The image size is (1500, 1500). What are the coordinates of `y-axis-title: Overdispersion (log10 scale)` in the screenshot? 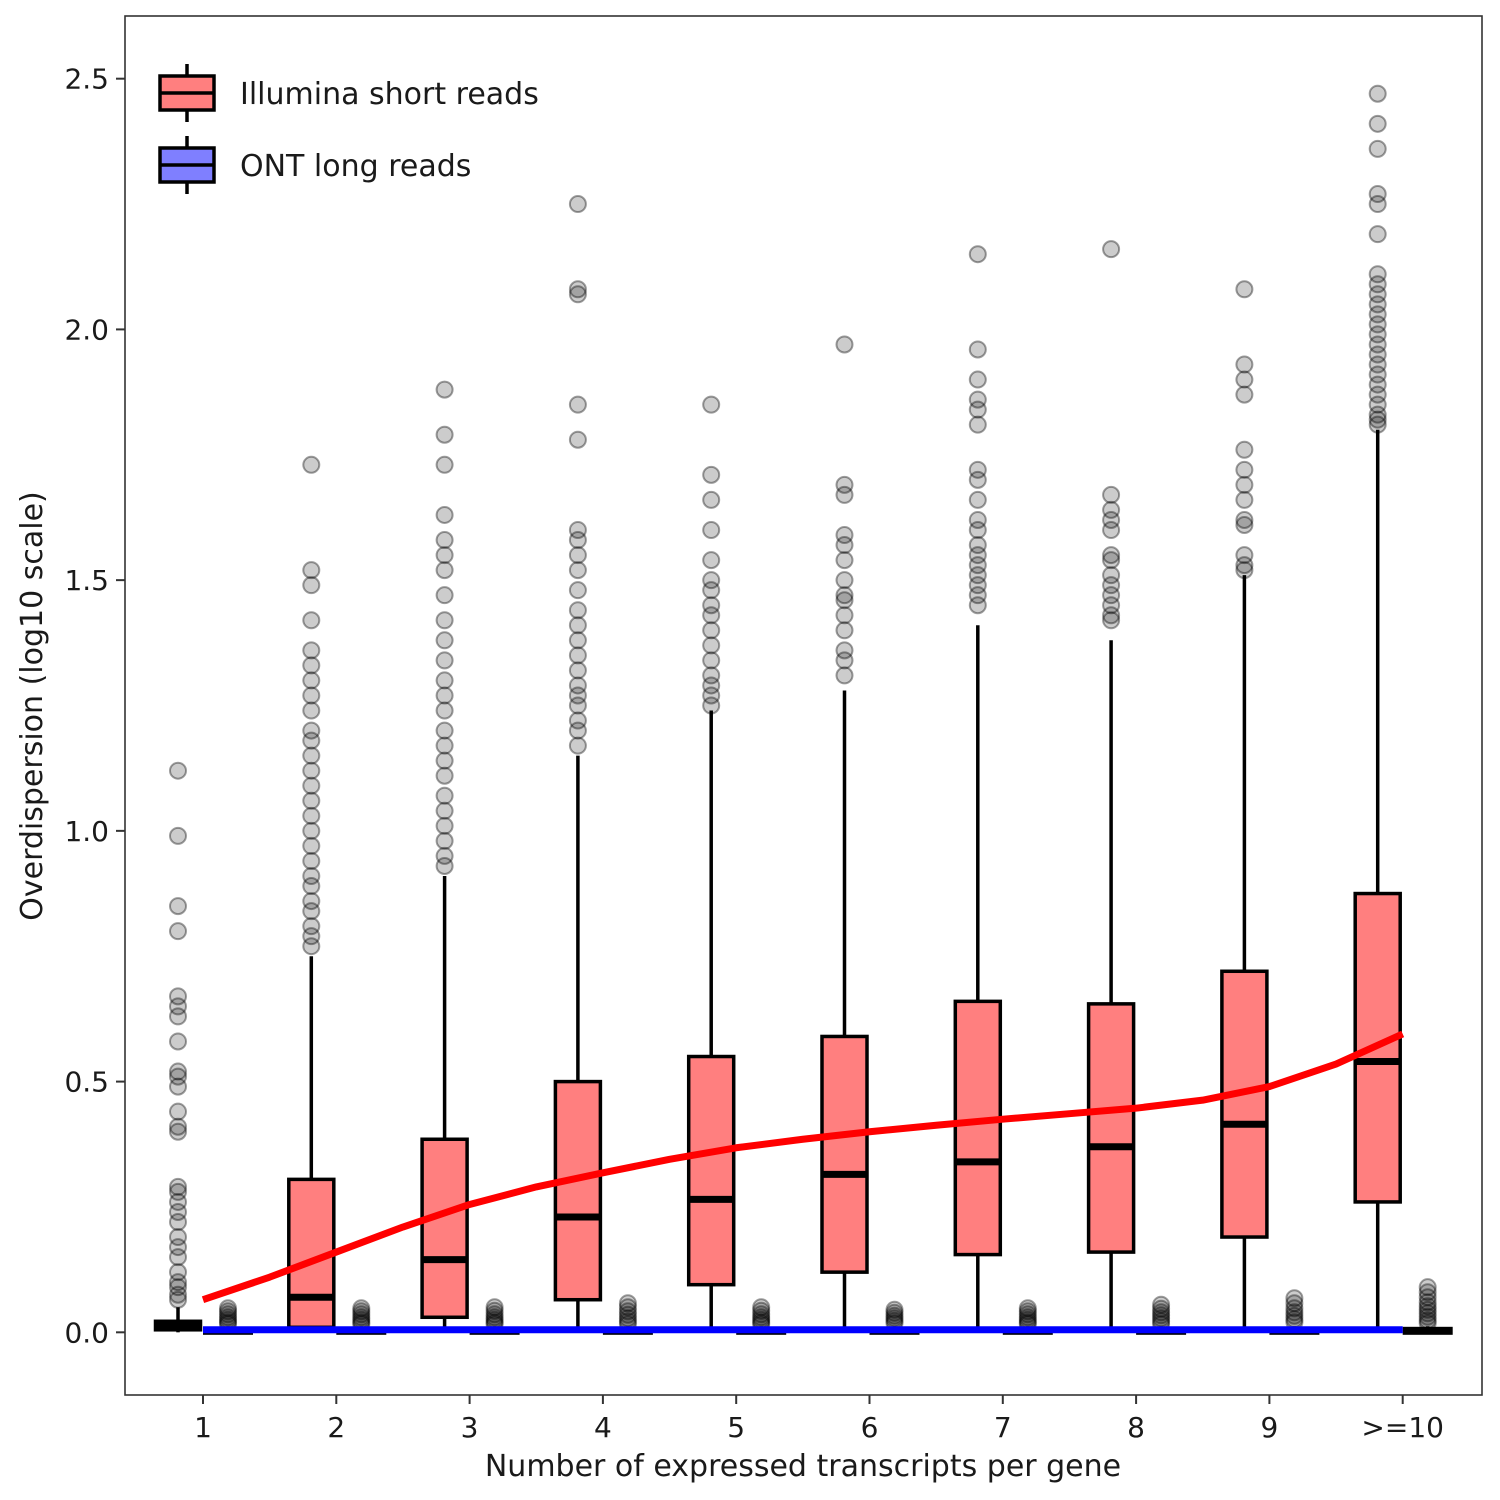 It's located at (32, 706).